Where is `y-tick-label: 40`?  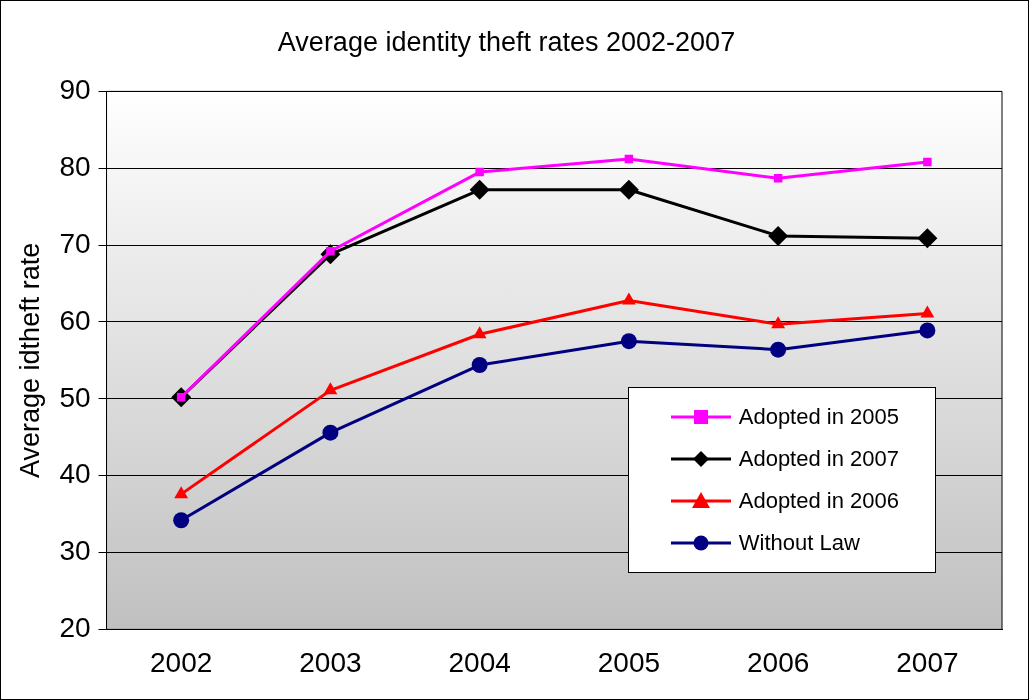
y-tick-label: 40 is located at coordinates (75, 474).